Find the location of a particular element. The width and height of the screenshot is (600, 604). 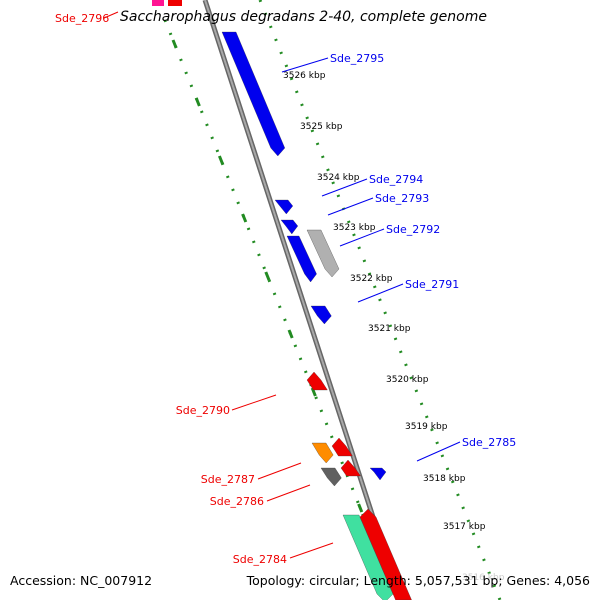

scale-tick-label: 3518 kbp is located at coordinates (444, 479).